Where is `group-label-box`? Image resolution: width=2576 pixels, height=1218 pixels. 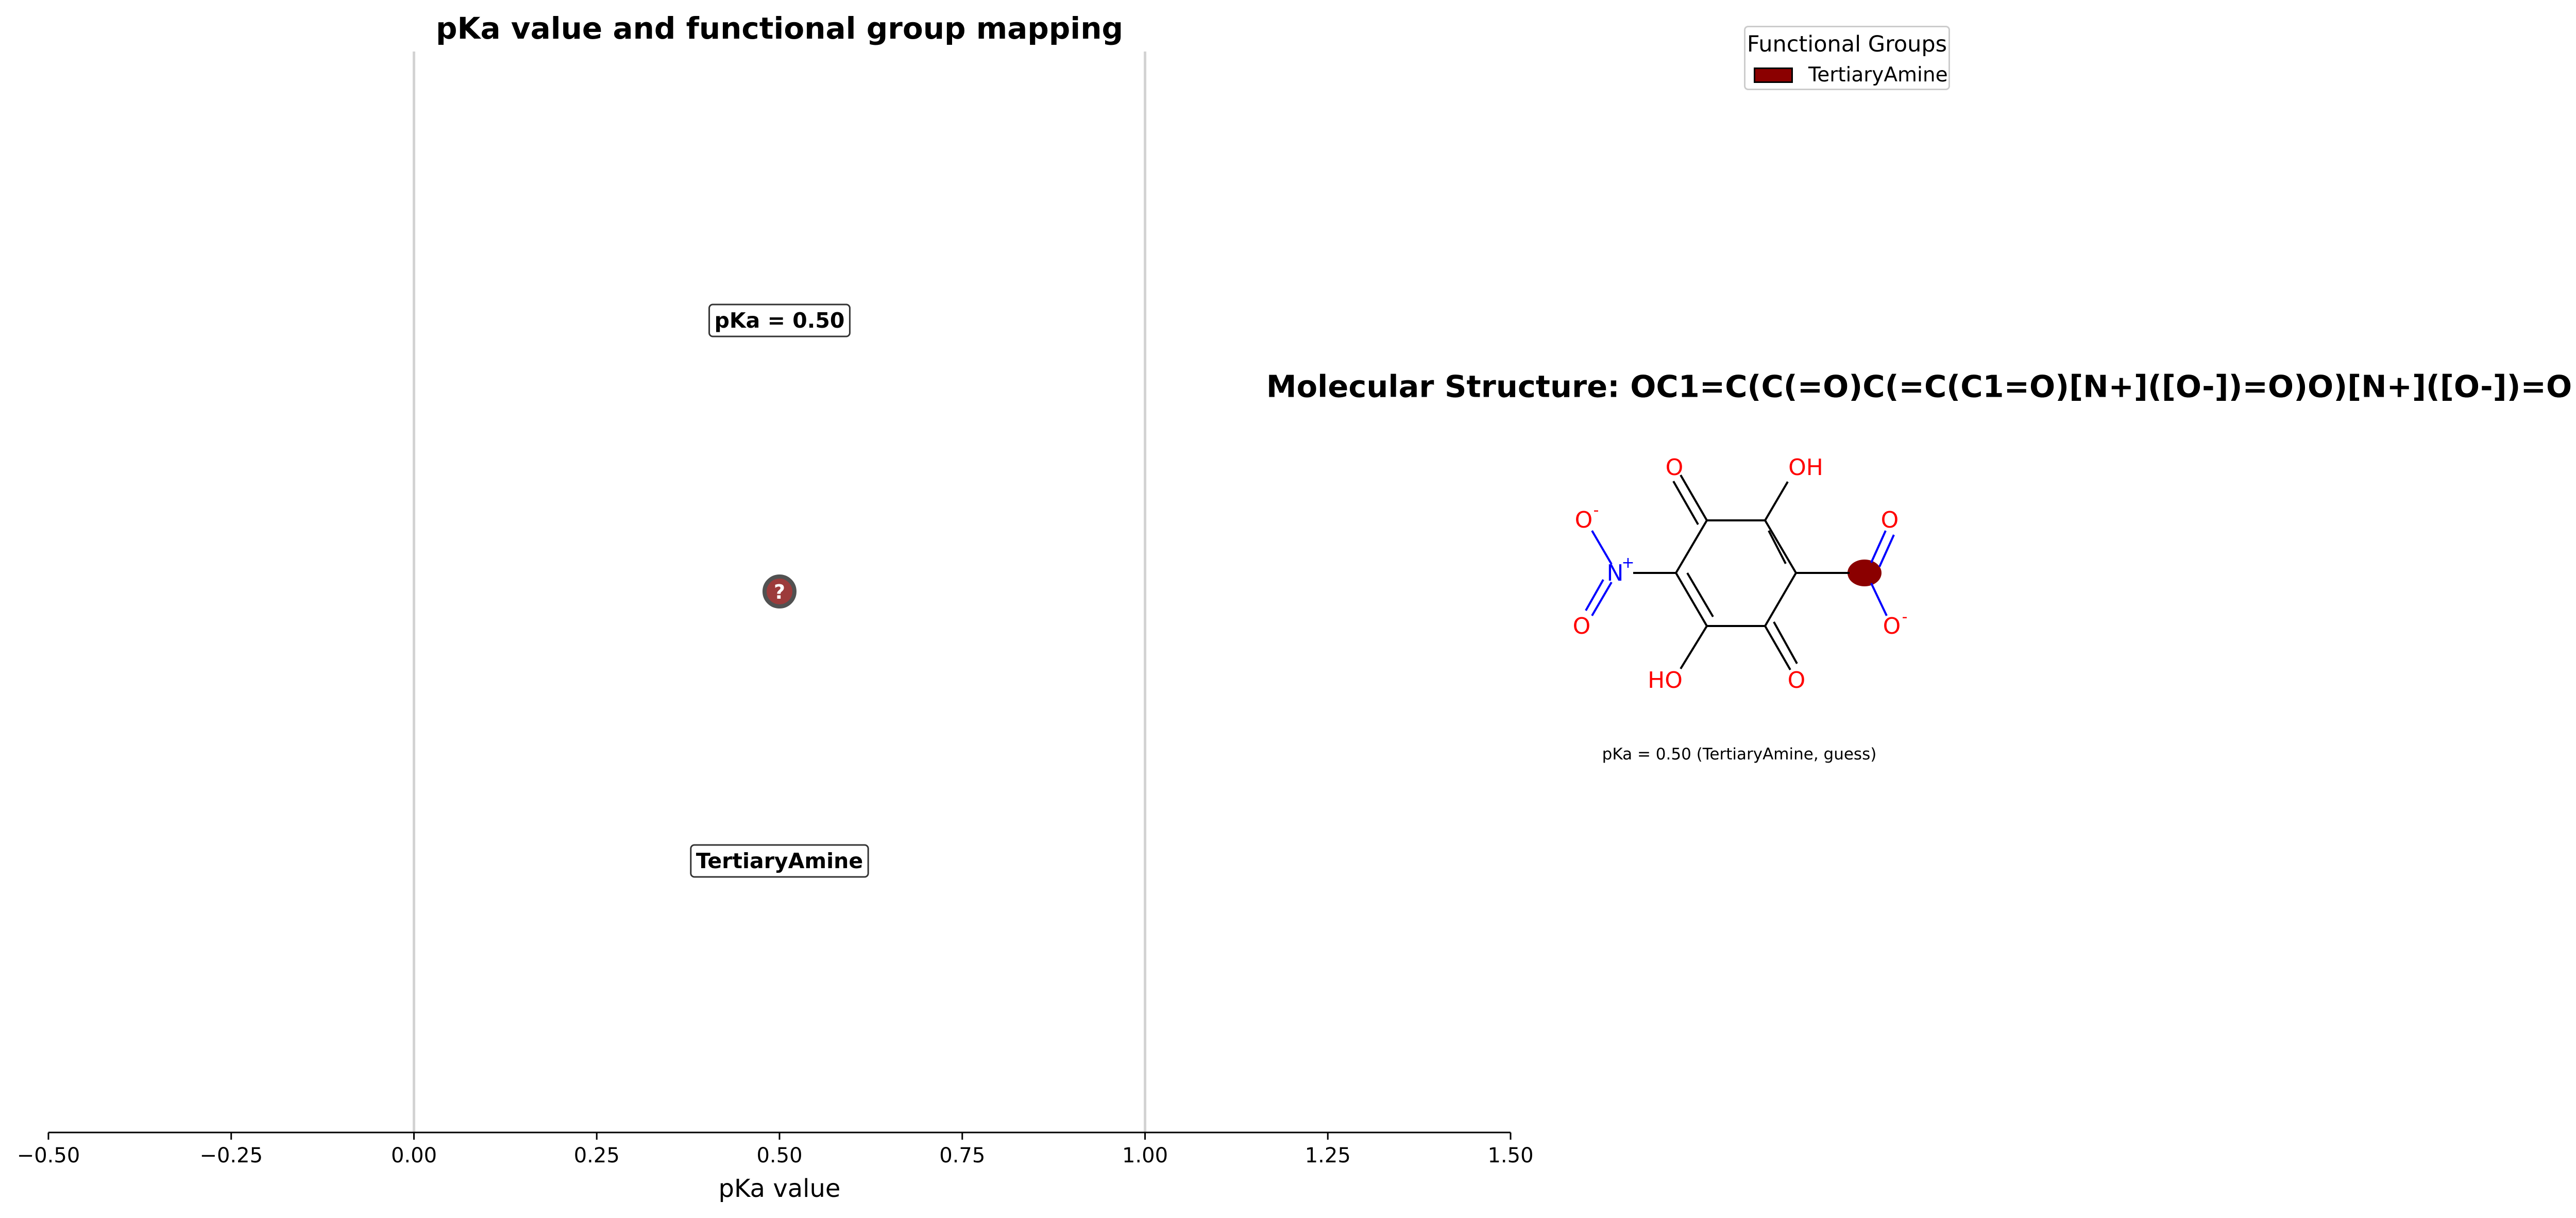 group-label-box is located at coordinates (780, 861).